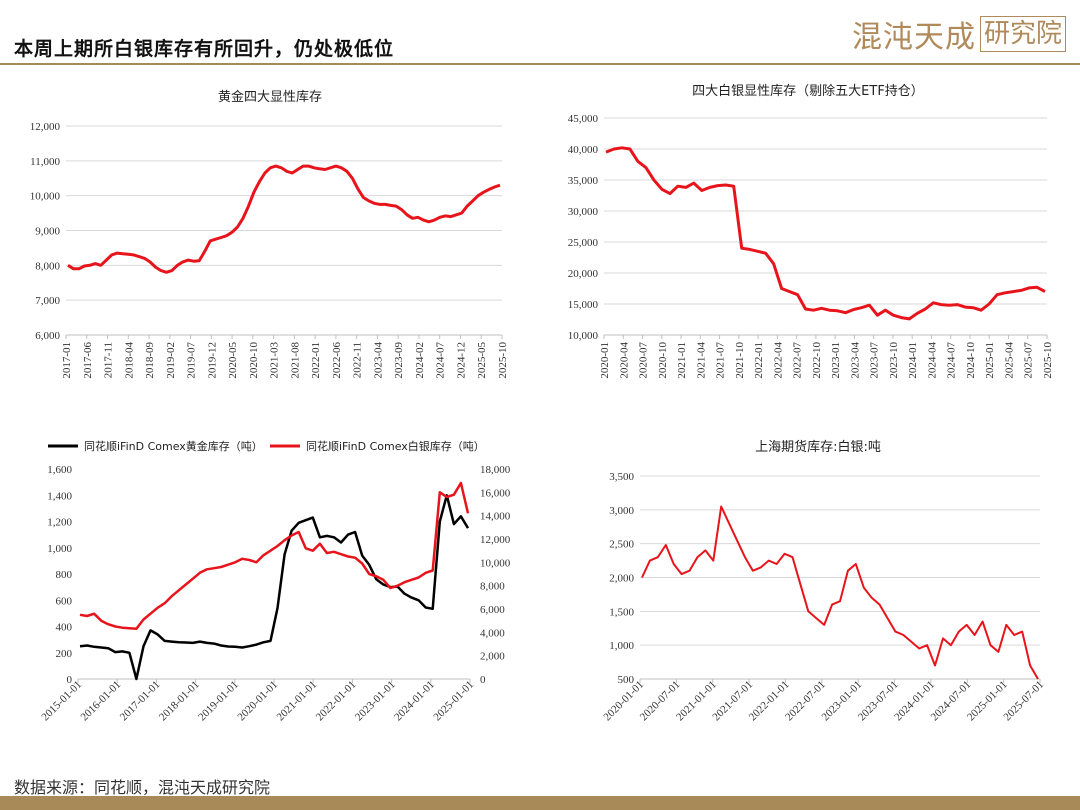  I want to click on x-tick-label: 2021-03, so click(275, 360).